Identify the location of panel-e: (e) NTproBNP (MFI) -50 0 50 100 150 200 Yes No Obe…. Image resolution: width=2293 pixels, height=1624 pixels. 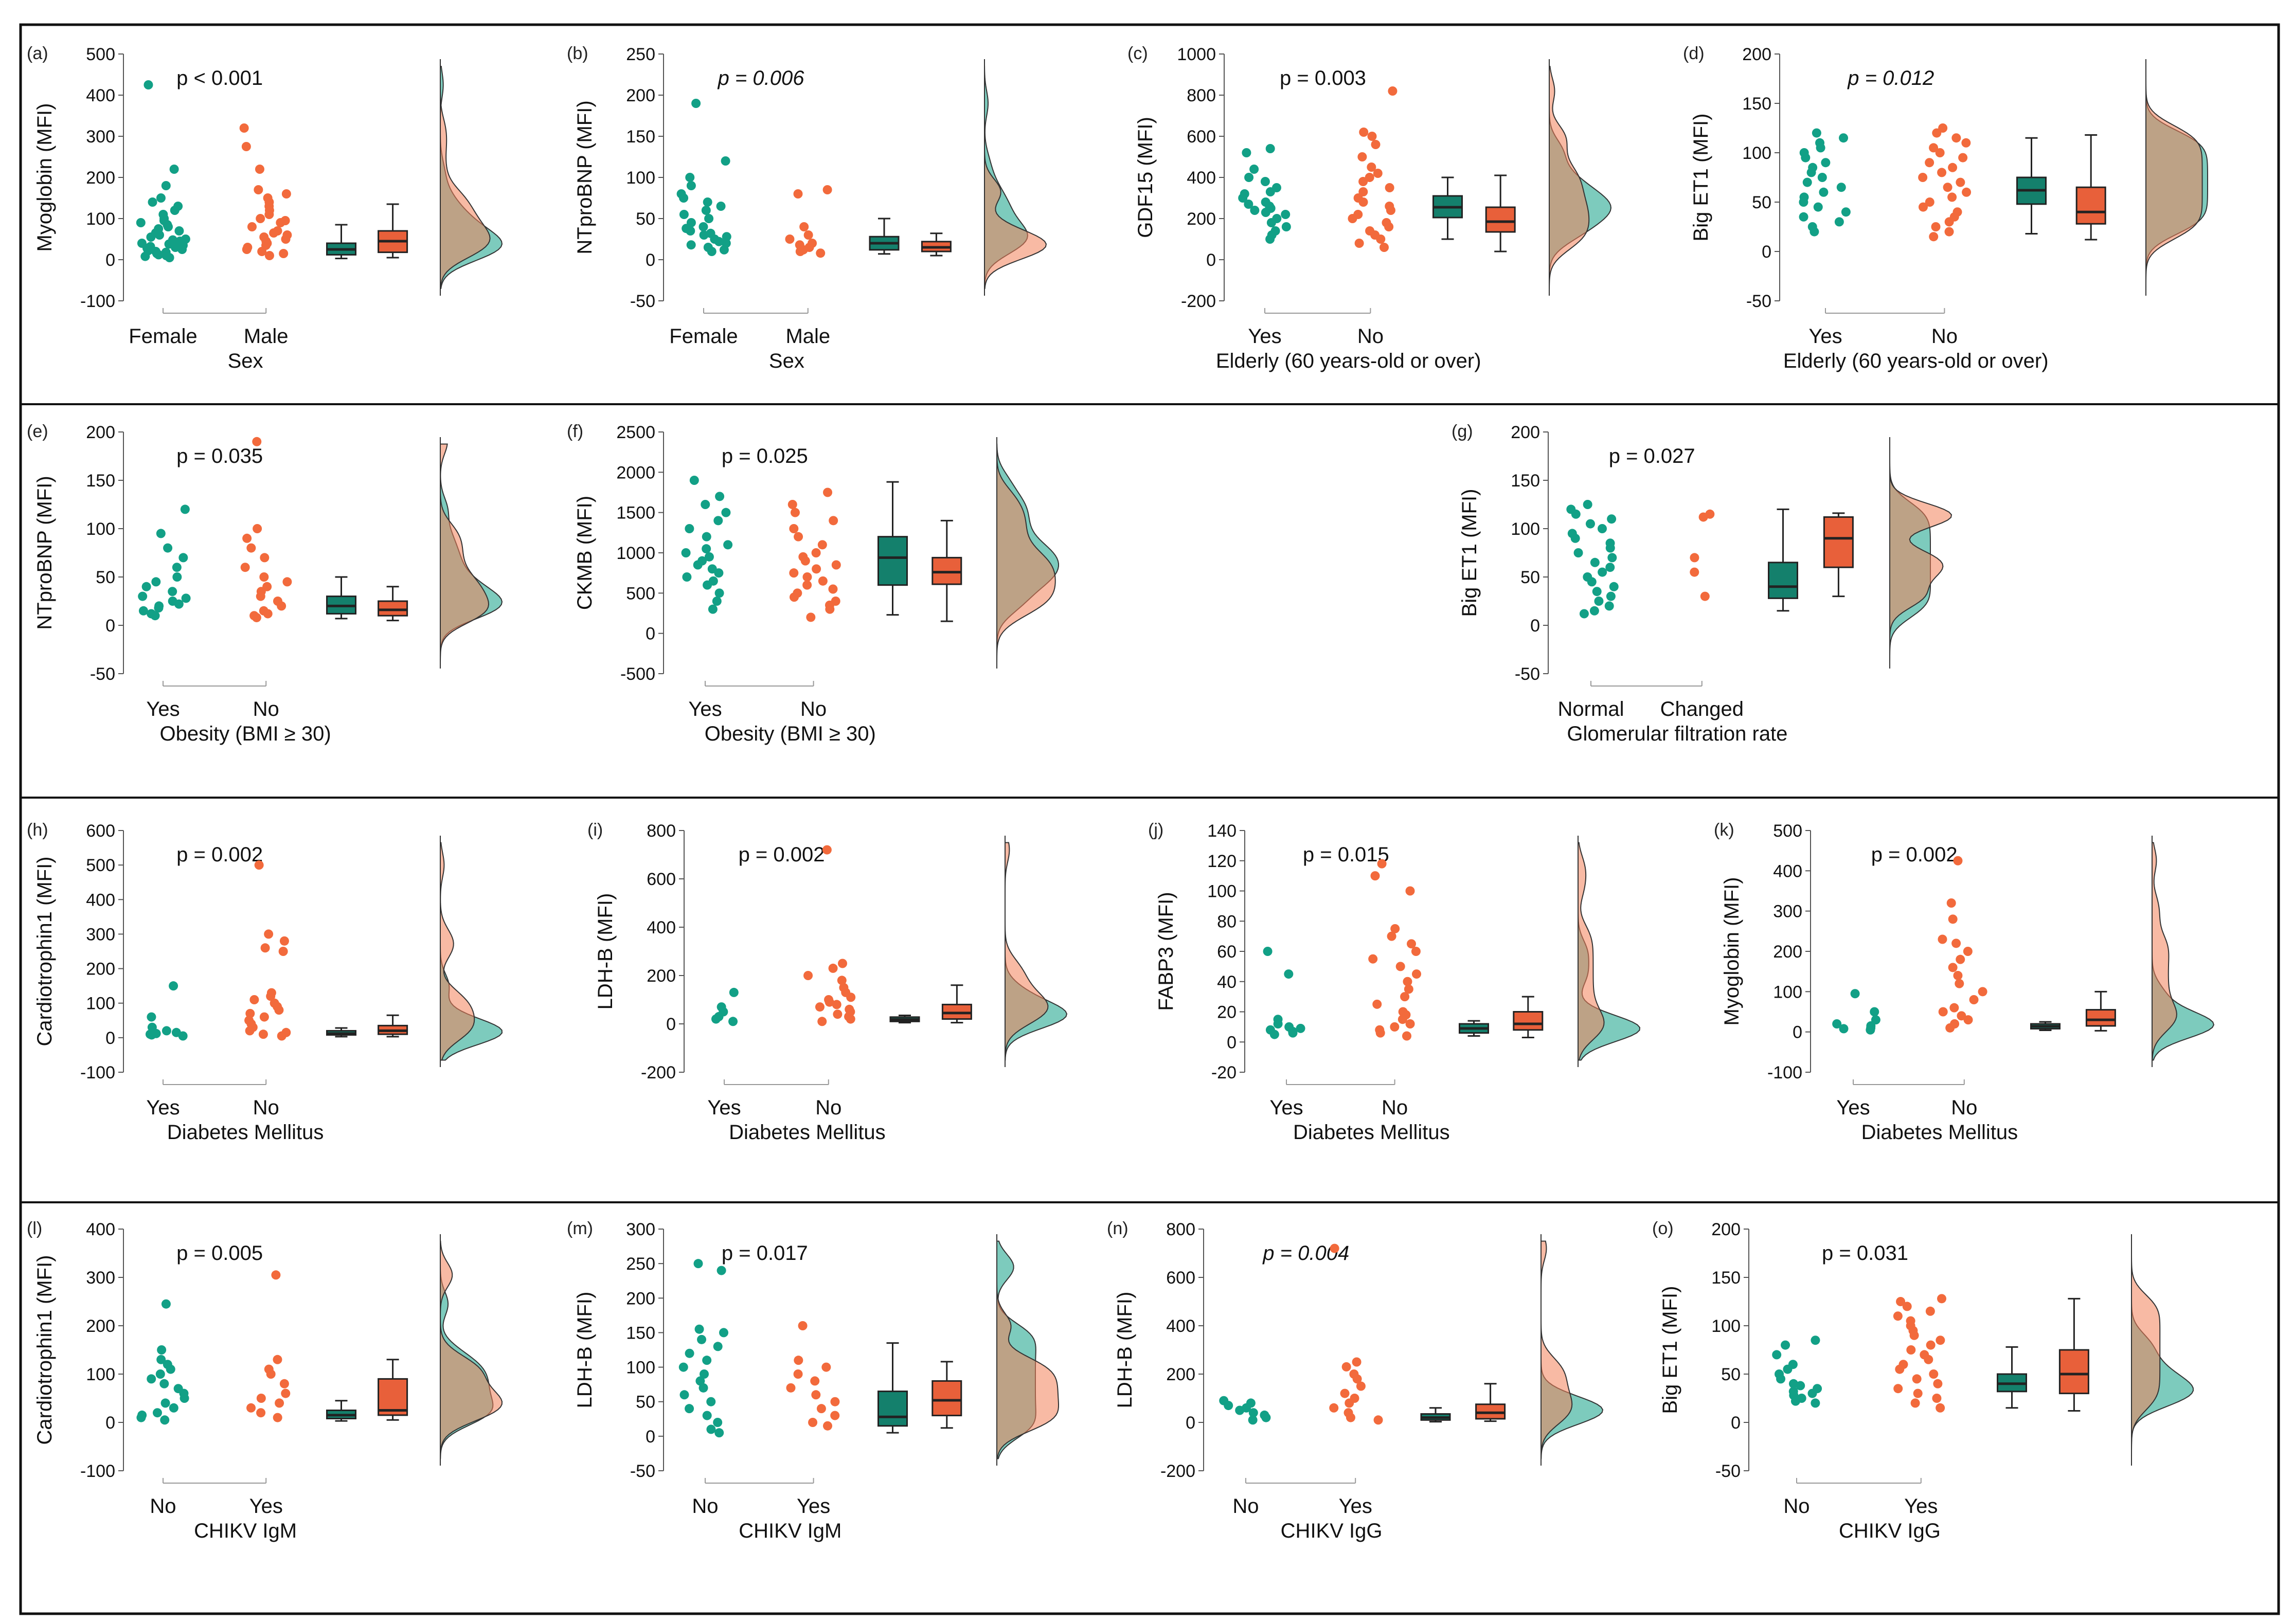
(265, 583).